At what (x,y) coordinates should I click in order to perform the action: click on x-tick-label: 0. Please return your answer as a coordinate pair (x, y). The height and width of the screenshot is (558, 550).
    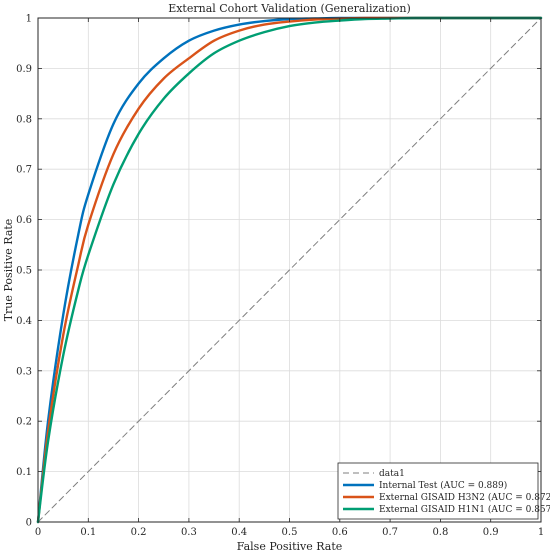
    Looking at the image, I should click on (38, 532).